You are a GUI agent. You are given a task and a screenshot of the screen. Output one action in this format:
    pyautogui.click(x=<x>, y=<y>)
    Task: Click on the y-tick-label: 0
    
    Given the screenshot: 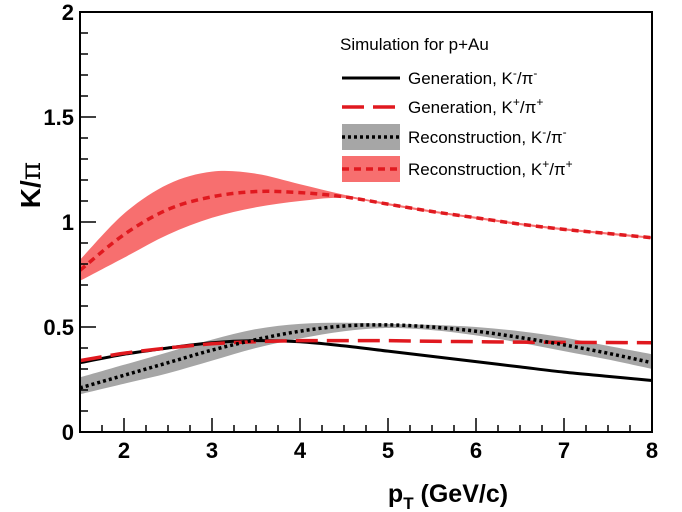 What is the action you would take?
    pyautogui.click(x=68, y=432)
    